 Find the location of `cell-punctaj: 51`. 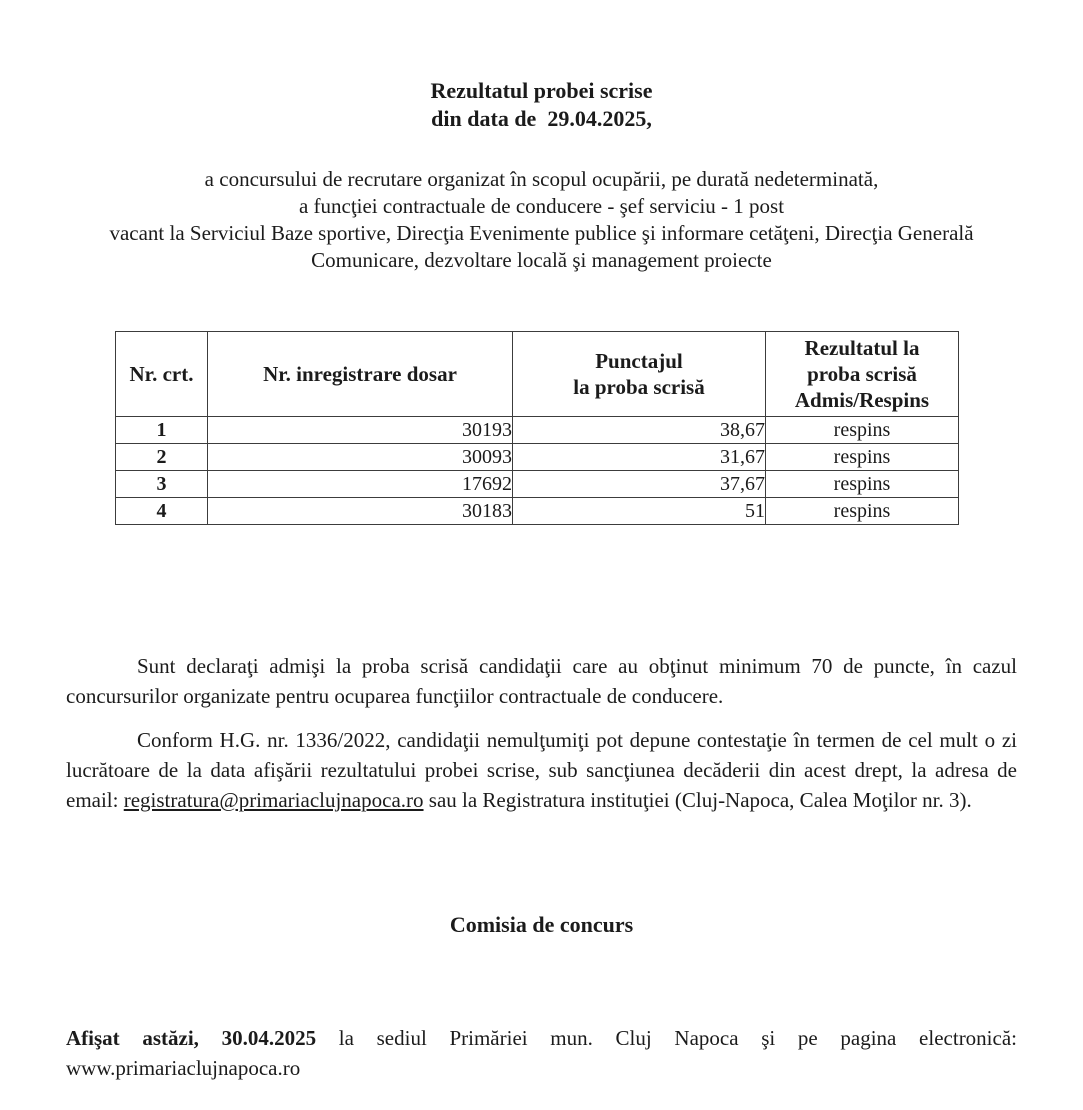

cell-punctaj: 51 is located at coordinates (639, 511).